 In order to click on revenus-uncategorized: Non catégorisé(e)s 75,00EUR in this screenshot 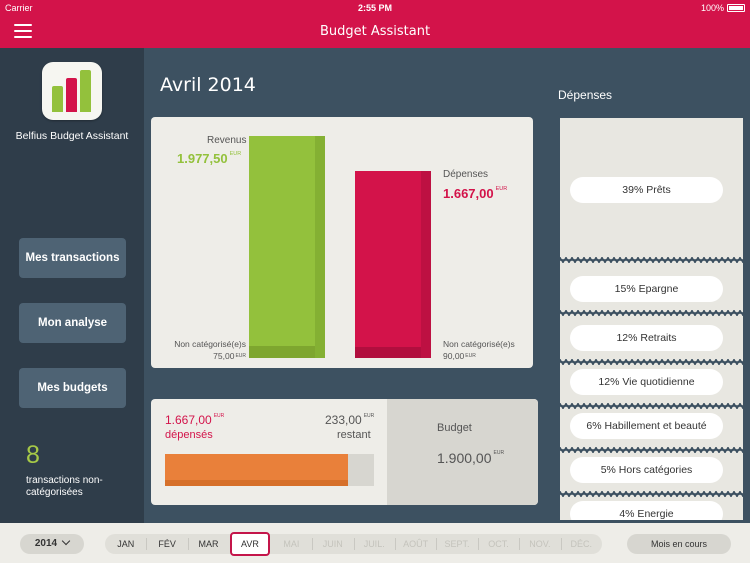, I will do `click(210, 350)`.